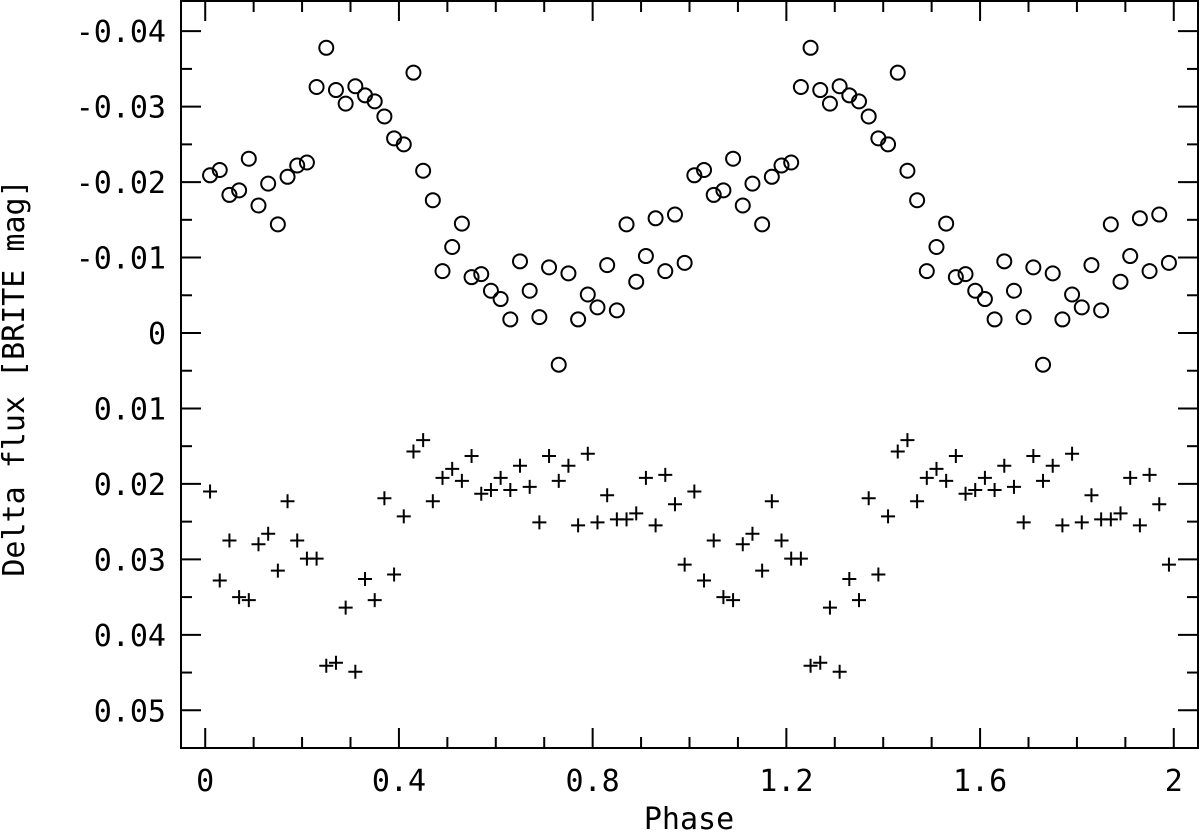  What do you see at coordinates (121, 108) in the screenshot?
I see `y-tick-label: -0.03` at bounding box center [121, 108].